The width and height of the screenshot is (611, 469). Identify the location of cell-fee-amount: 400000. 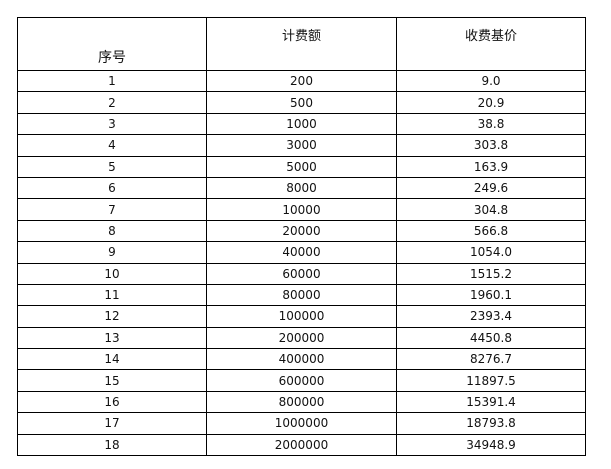
(301, 359).